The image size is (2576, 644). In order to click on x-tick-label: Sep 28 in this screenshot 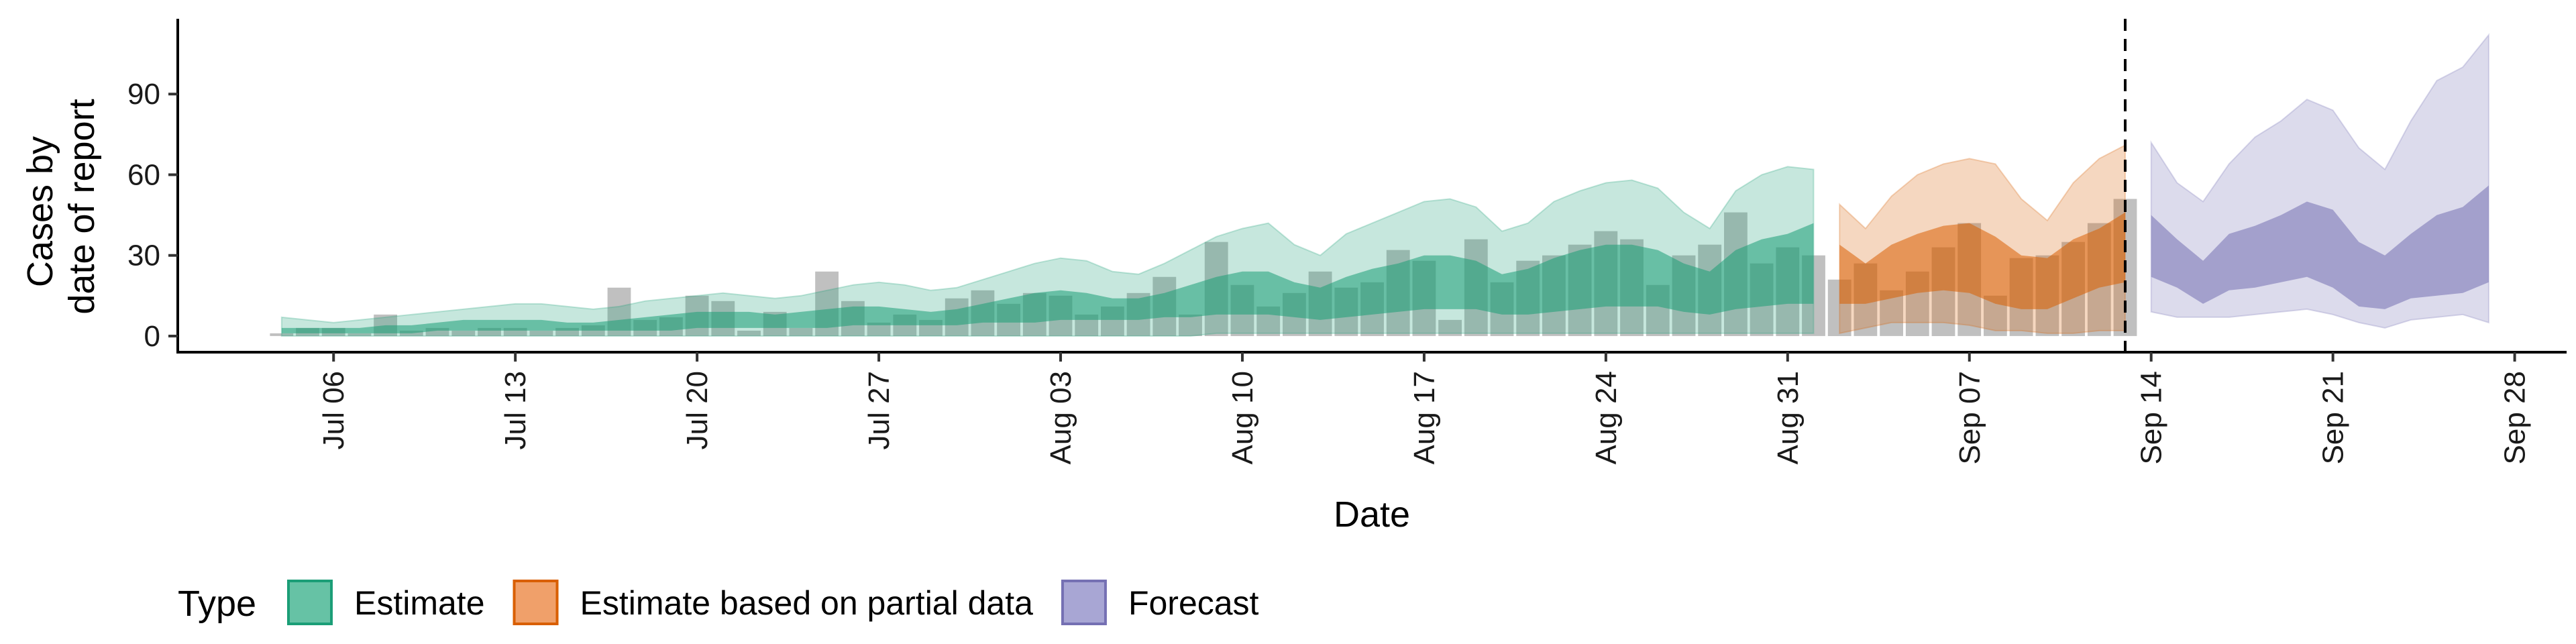, I will do `click(2515, 417)`.